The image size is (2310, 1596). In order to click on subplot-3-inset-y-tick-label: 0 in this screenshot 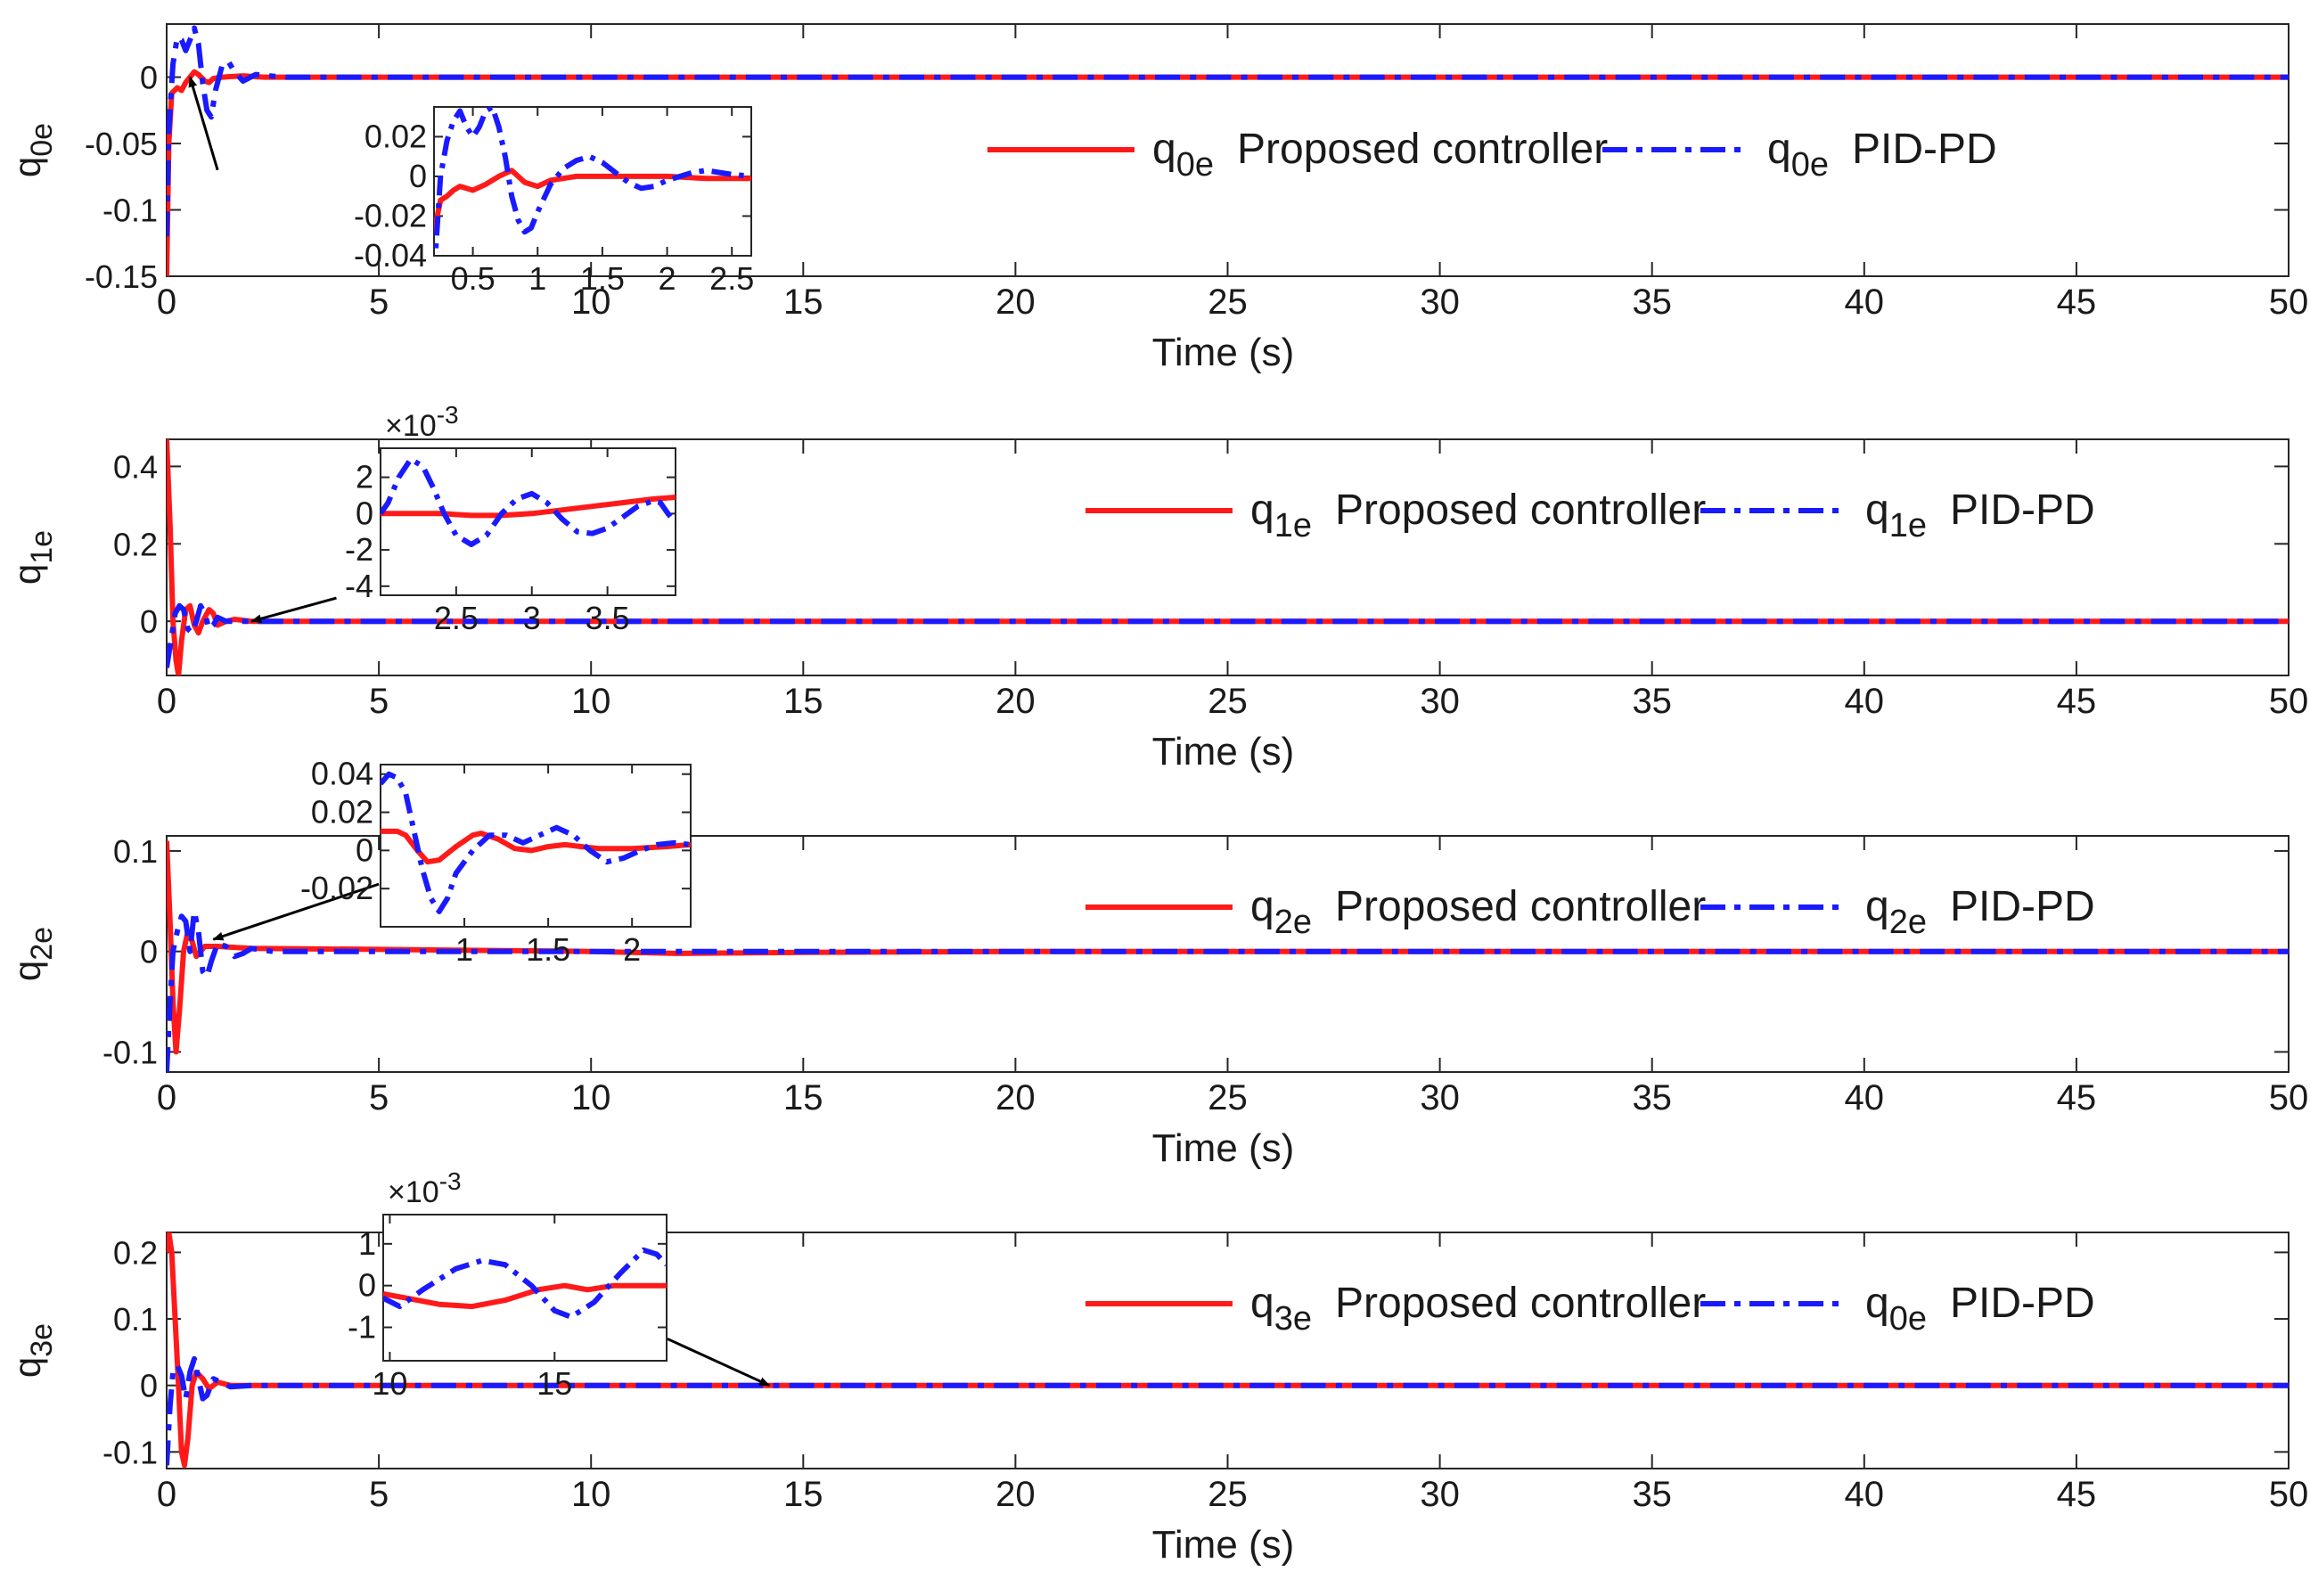, I will do `click(367, 1285)`.